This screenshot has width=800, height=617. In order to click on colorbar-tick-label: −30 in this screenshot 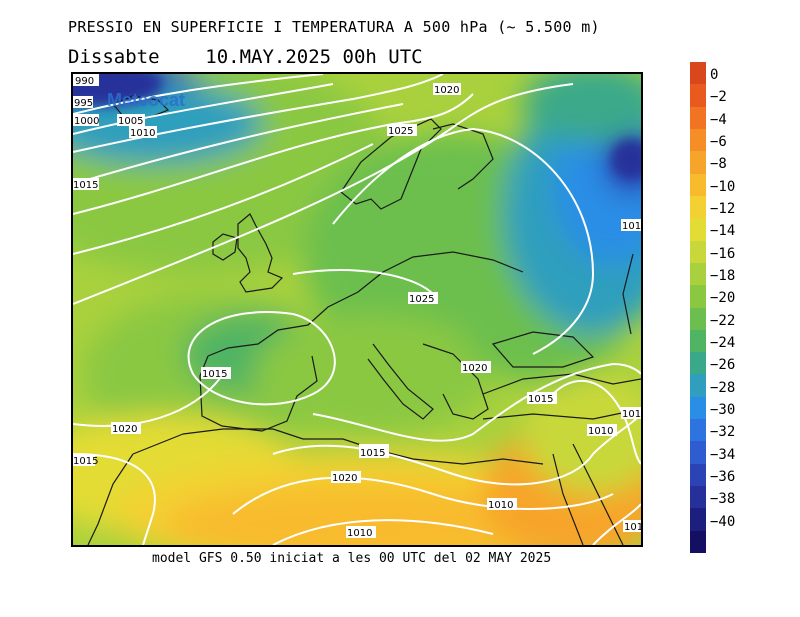, I will do `click(723, 409)`.